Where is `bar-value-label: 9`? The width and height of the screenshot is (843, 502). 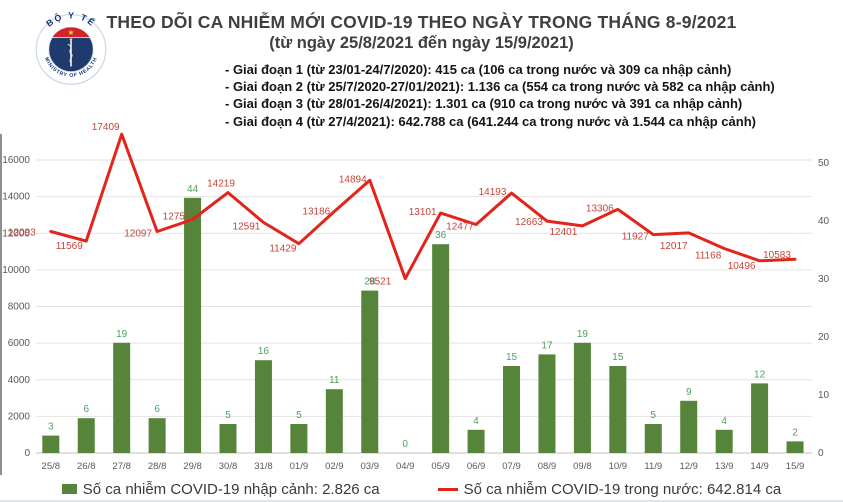
bar-value-label: 9 is located at coordinates (689, 392).